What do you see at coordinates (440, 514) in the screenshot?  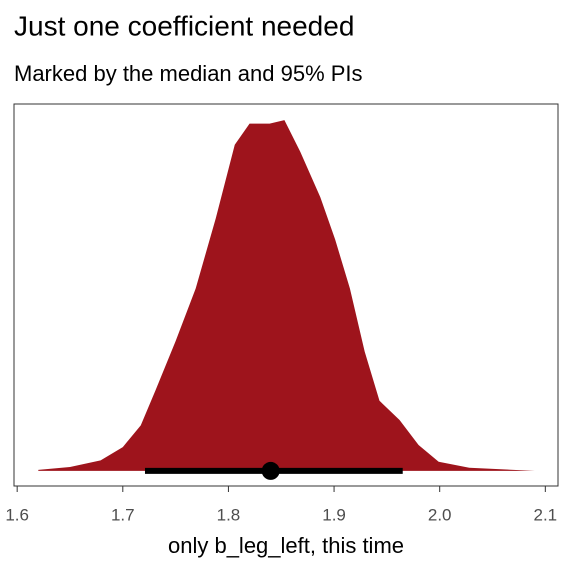 I see `x-tick-label: 2.0` at bounding box center [440, 514].